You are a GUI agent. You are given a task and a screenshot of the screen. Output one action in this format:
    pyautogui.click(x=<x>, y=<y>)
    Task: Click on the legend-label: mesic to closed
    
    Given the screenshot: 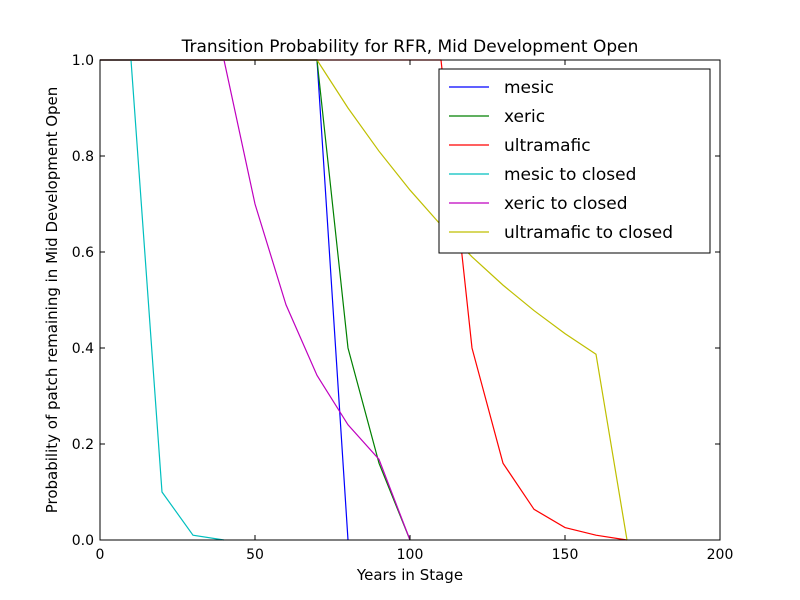 What is the action you would take?
    pyautogui.click(x=570, y=175)
    